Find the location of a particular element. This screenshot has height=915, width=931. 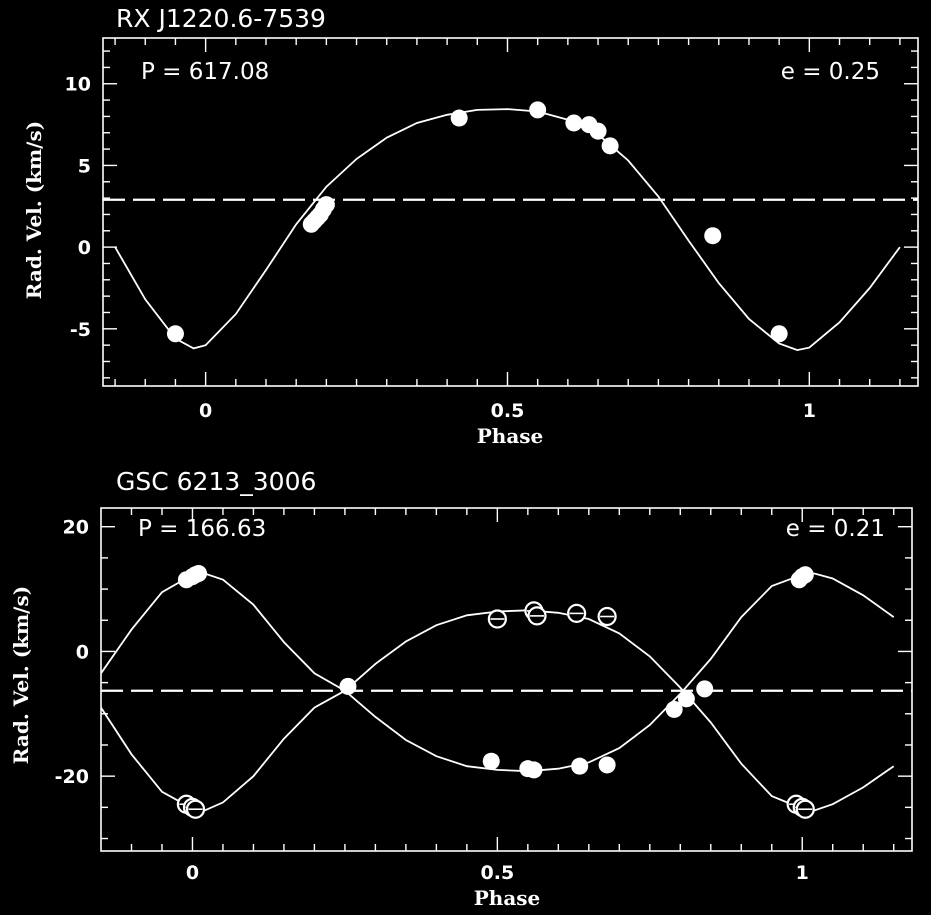

panel-title: RX J1220.6-7539 is located at coordinates (221, 18).